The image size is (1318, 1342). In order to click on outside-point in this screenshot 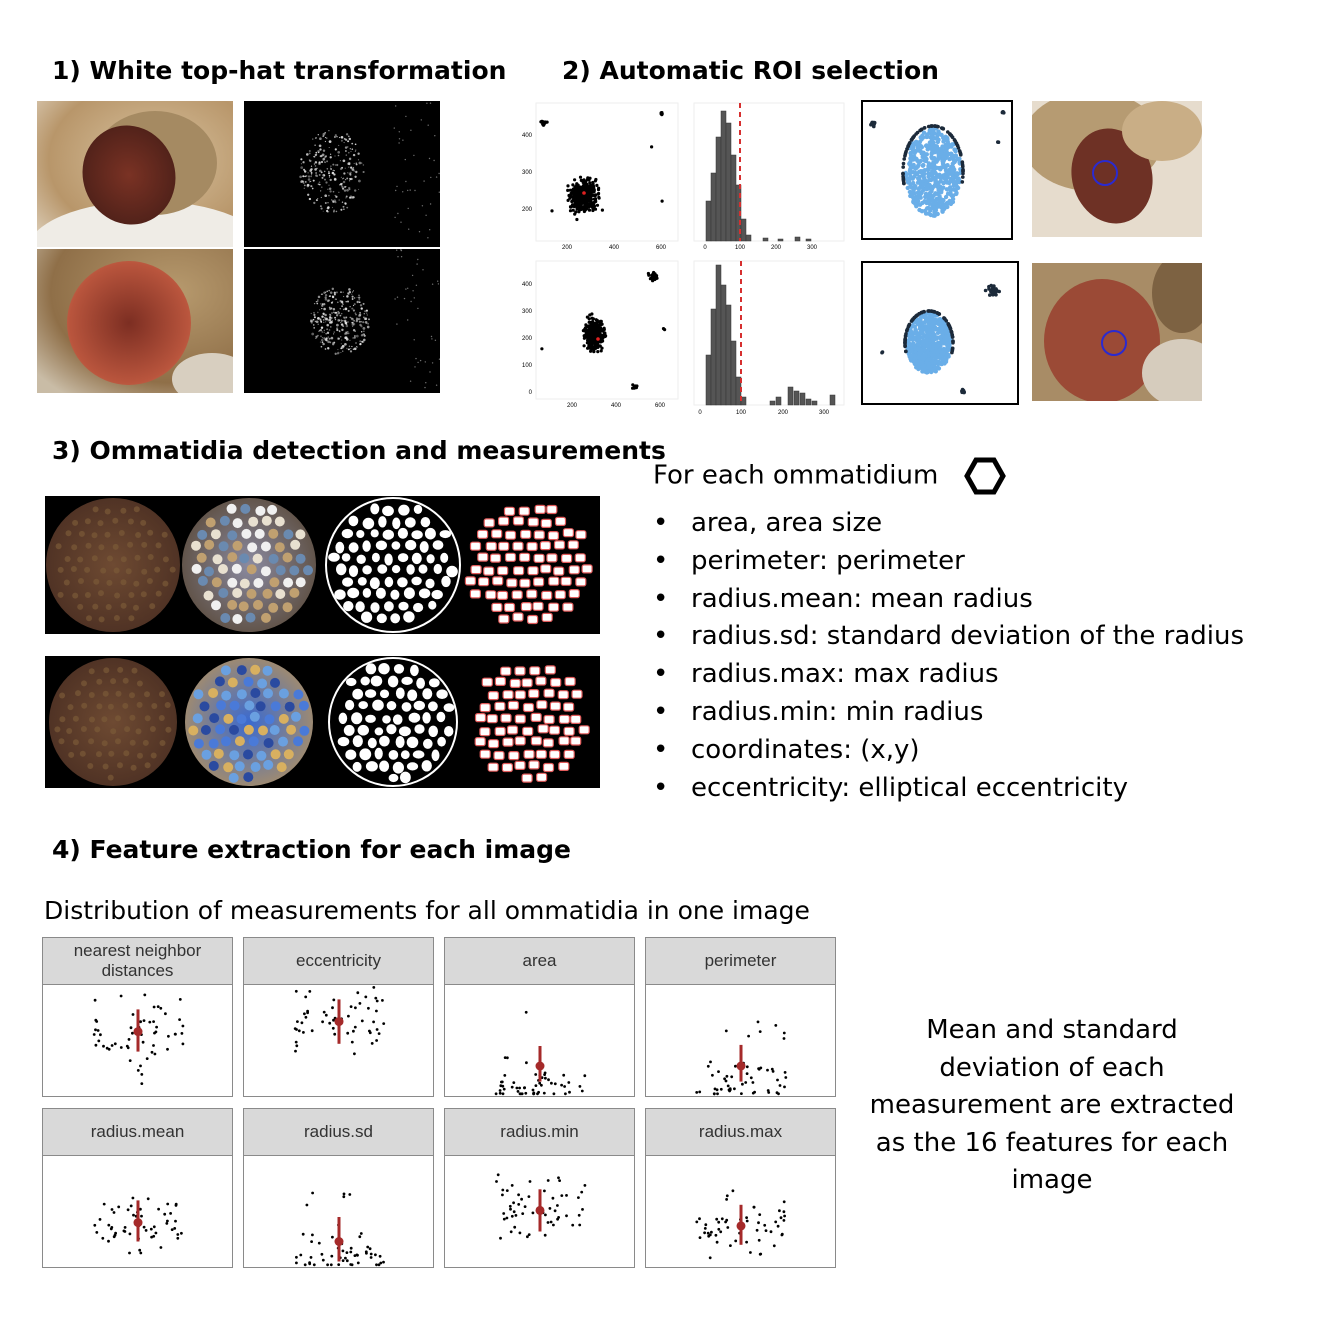, I will do `click(989, 289)`.